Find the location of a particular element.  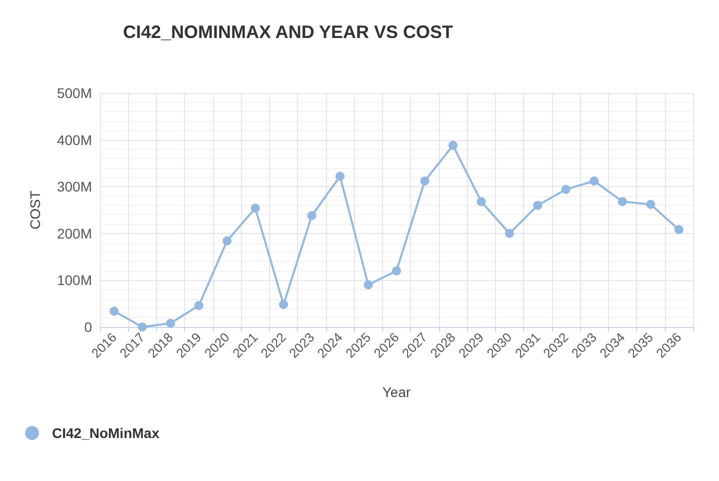

y-tick-label: 200M is located at coordinates (74, 233).